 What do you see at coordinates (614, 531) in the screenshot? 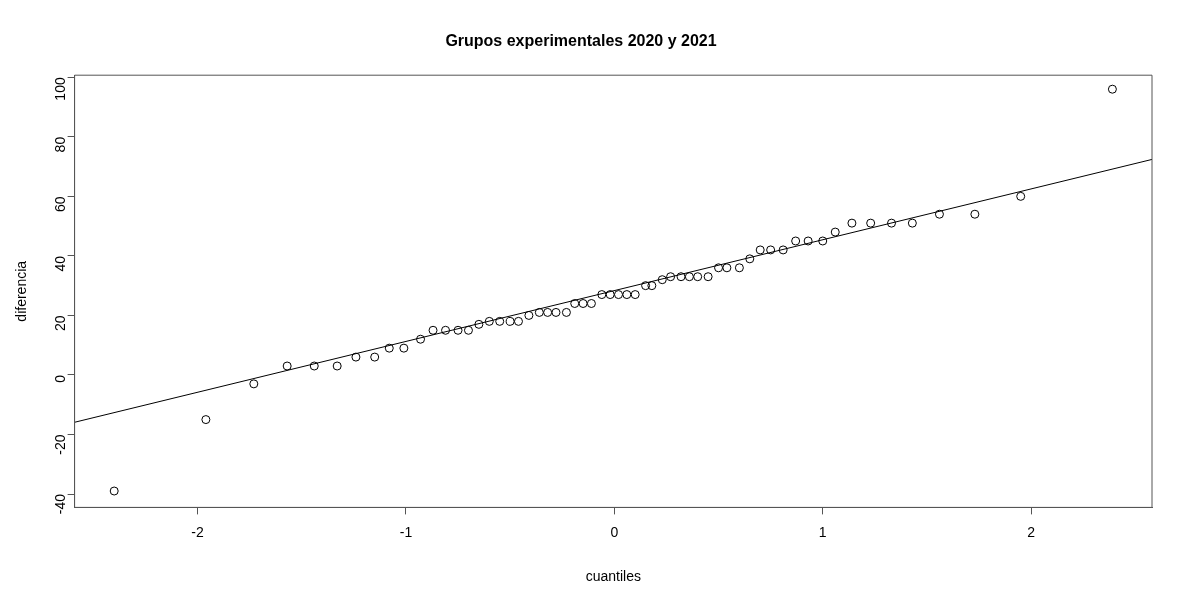
I see `x-tick-label: 0` at bounding box center [614, 531].